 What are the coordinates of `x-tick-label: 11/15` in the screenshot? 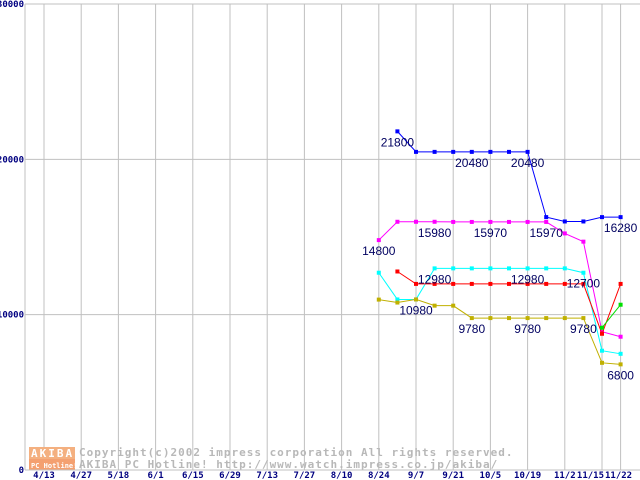 It's located at (590, 475).